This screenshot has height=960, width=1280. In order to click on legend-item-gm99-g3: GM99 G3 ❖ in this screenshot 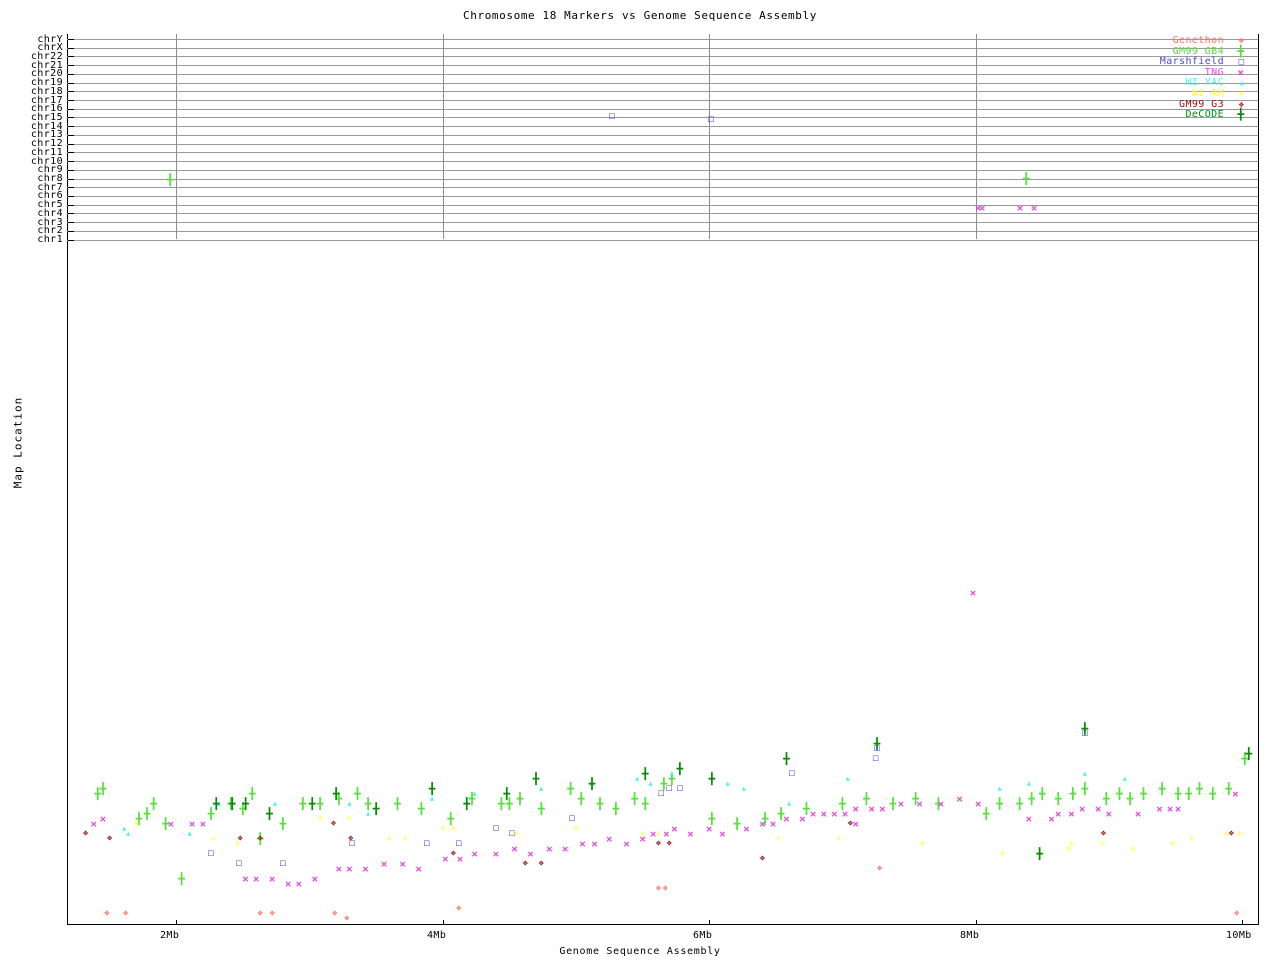, I will do `click(1160, 104)`.